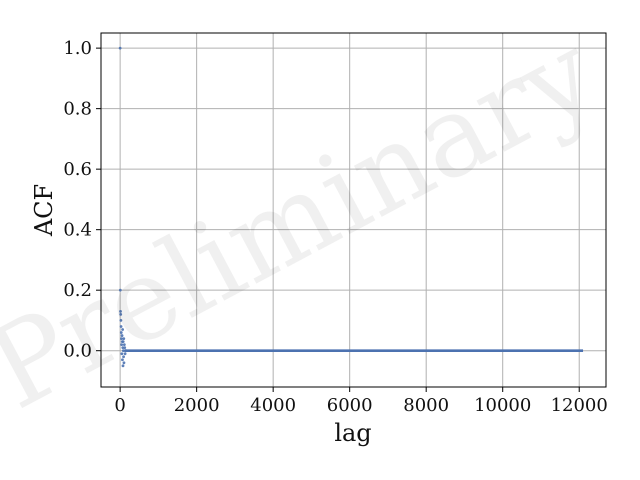  Describe the element at coordinates (77, 351) in the screenshot. I see `y-tick-label: 0.0` at that location.